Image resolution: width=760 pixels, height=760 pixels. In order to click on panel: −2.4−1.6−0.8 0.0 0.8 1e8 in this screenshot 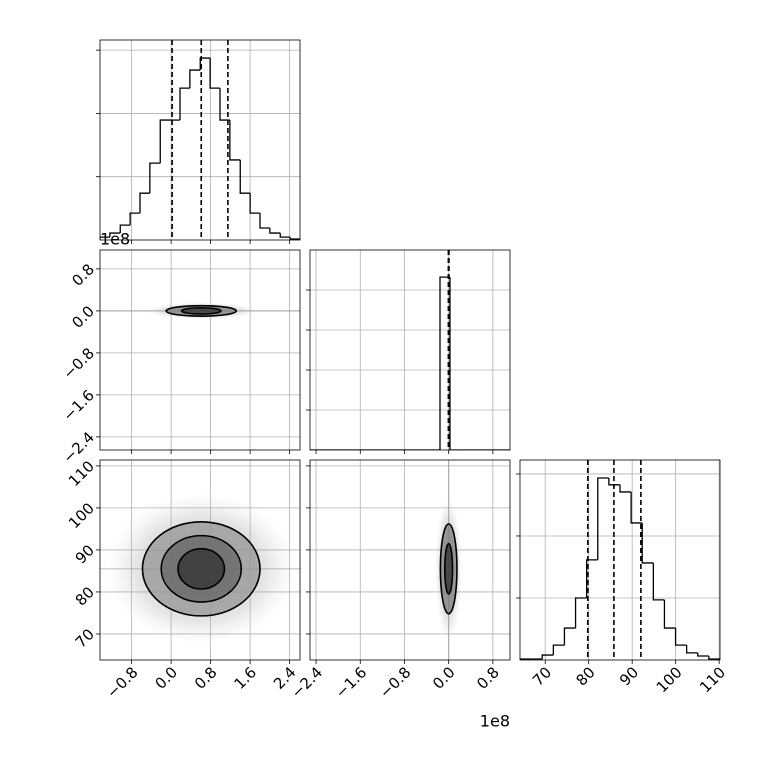, I will do `click(399, 595)`.